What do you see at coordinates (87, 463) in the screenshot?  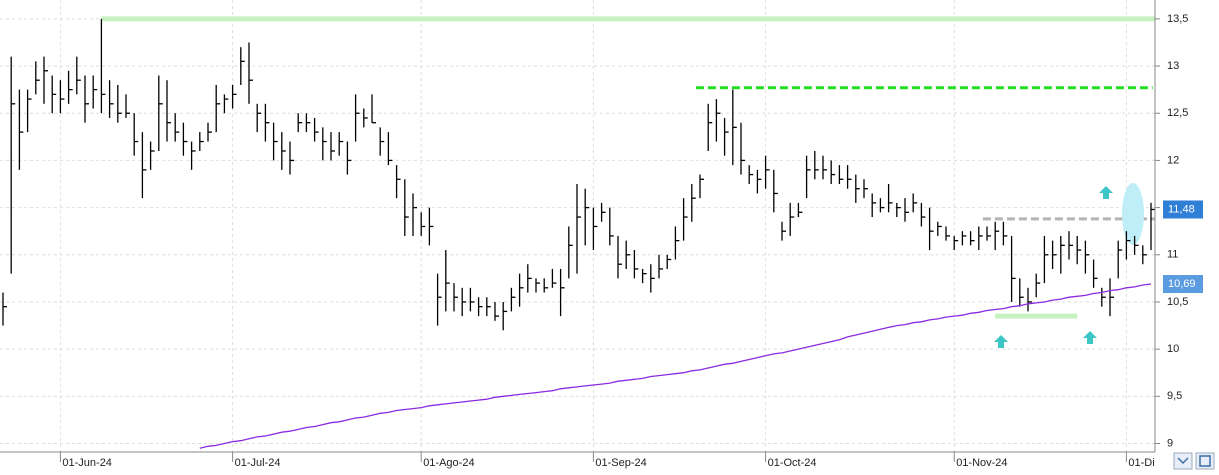 I see `x-tick-label: 01-Jun-24` at bounding box center [87, 463].